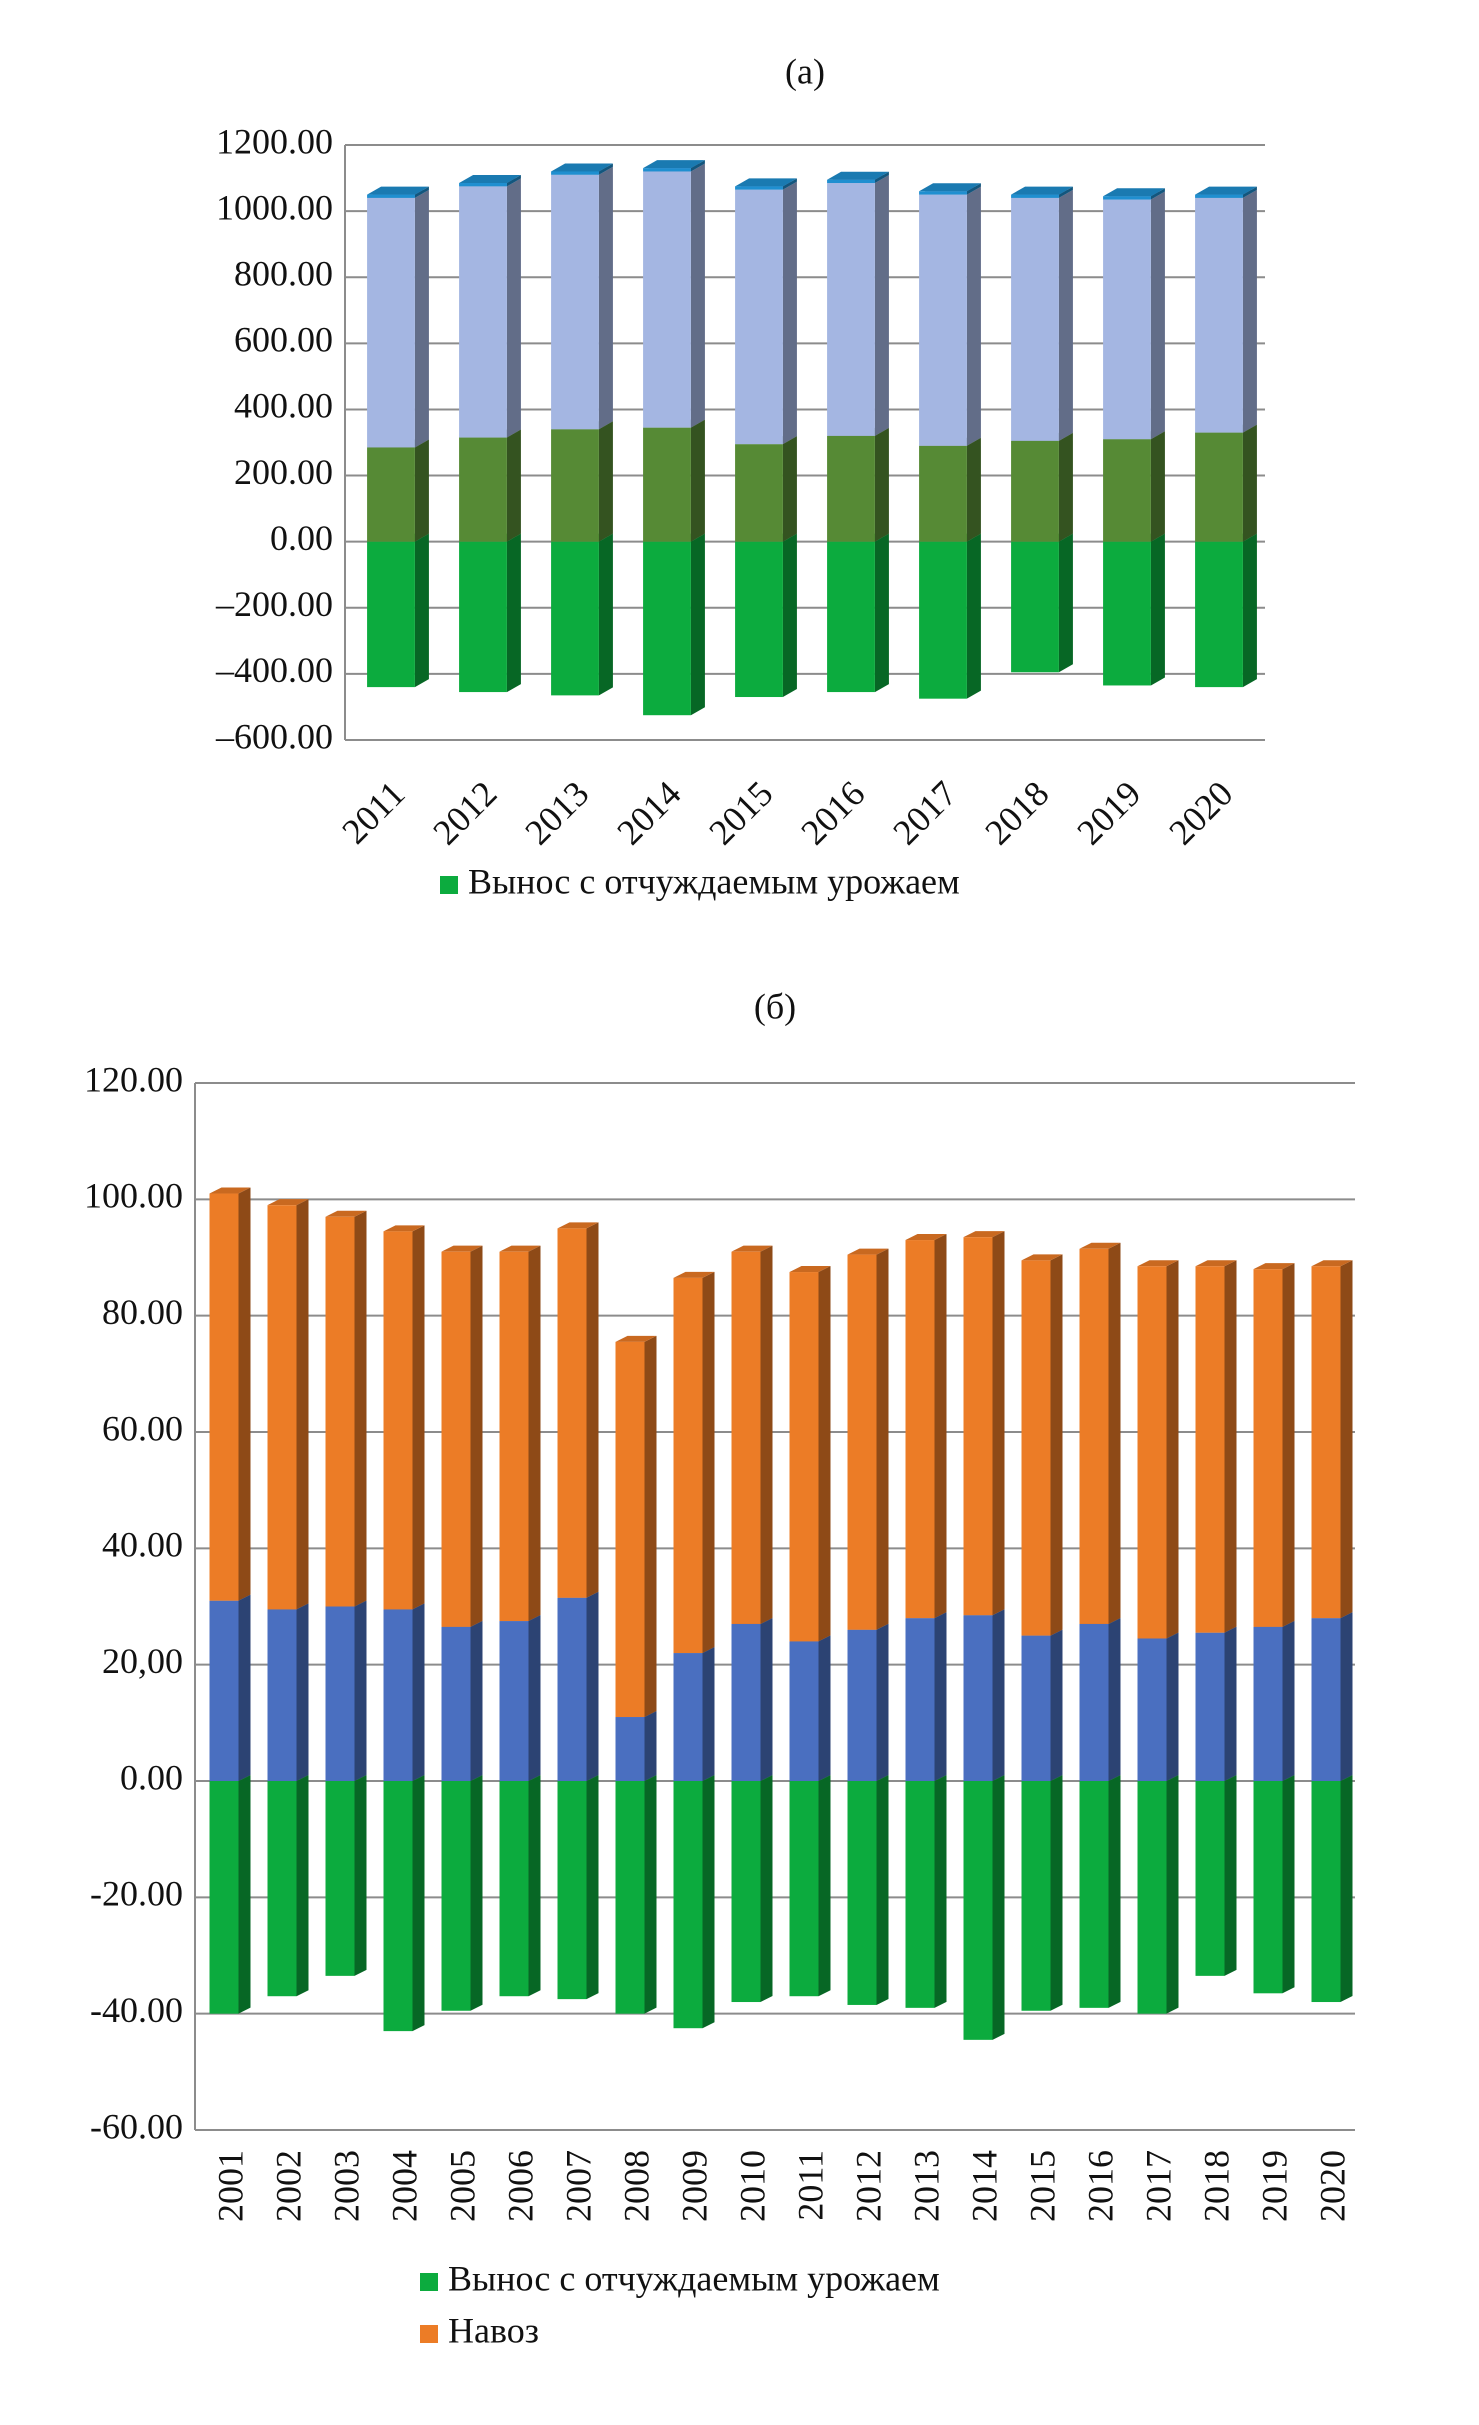 Image resolution: width=1479 pixels, height=2425 pixels. What do you see at coordinates (1200, 812) in the screenshot?
I see `x-tick-label: 2020` at bounding box center [1200, 812].